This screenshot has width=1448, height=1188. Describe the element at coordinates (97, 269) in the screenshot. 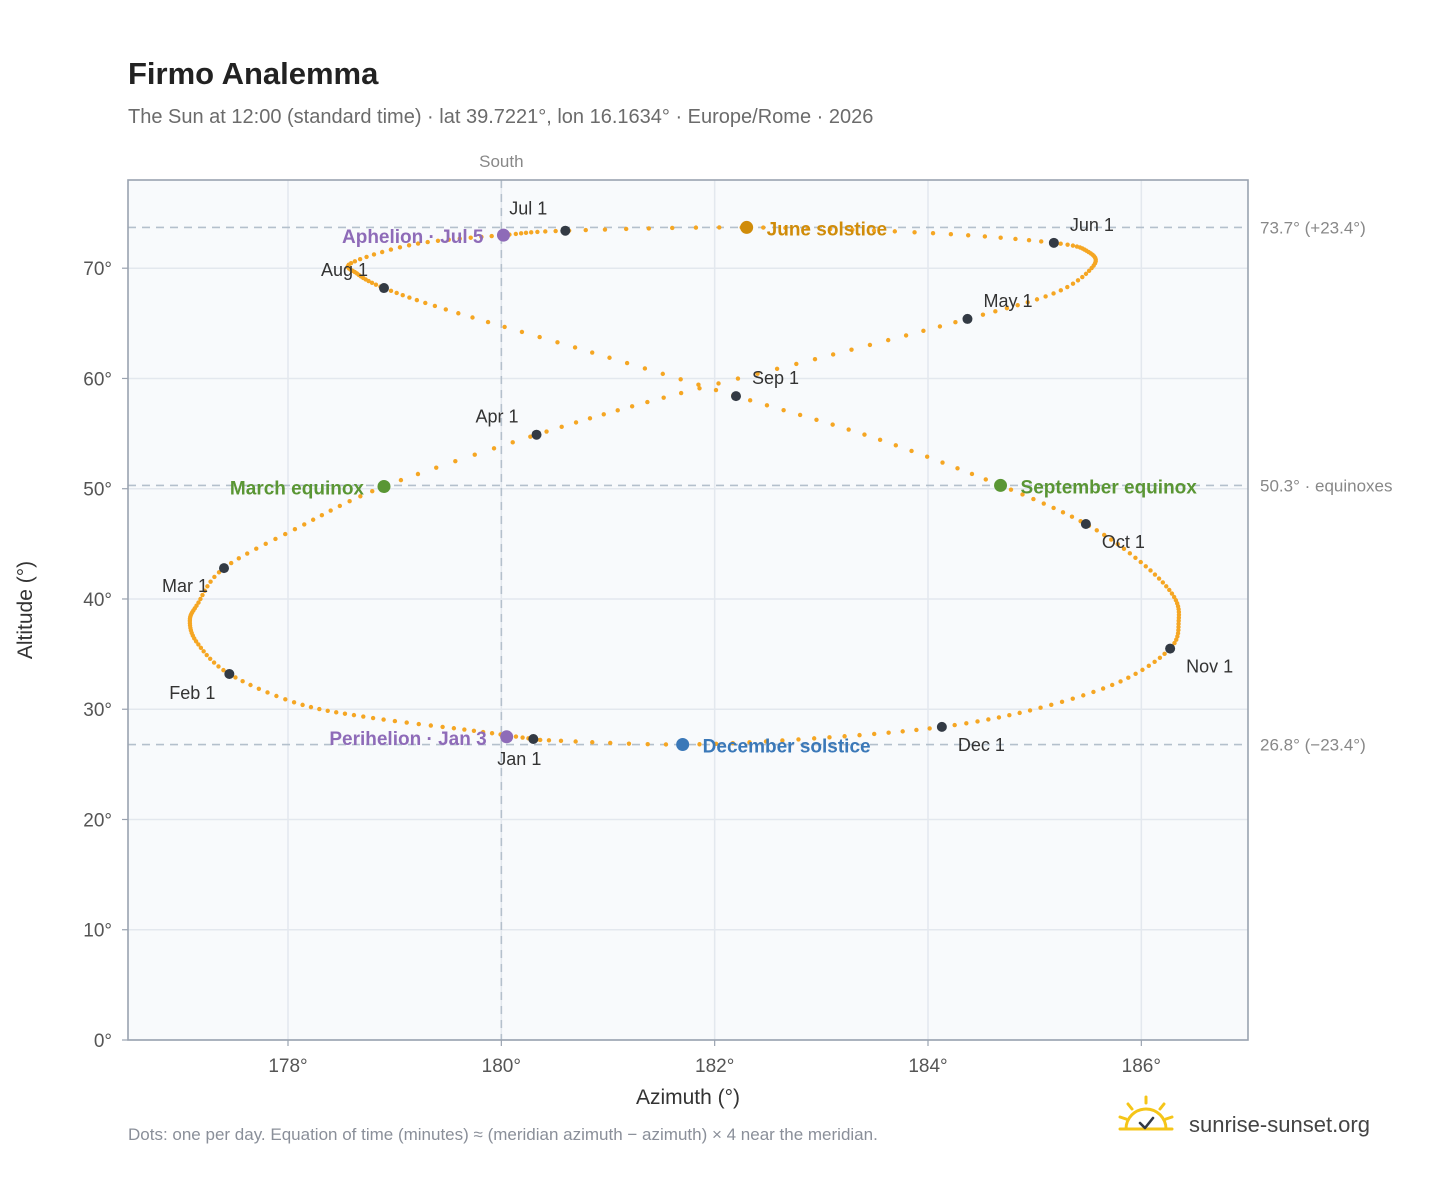

I see `y-tick-label: 70°` at that location.